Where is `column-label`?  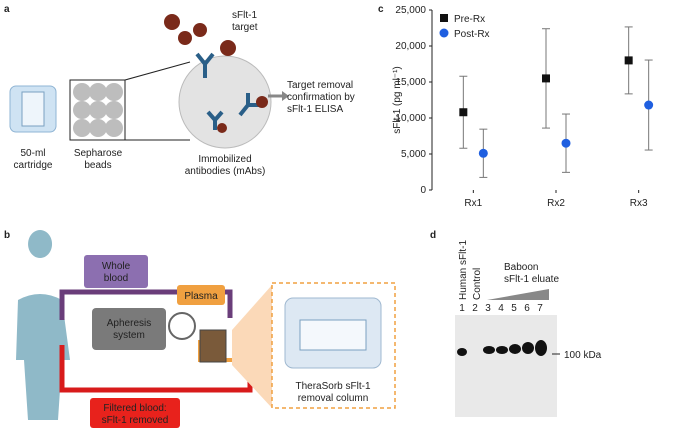 column-label is located at coordinates (333, 335).